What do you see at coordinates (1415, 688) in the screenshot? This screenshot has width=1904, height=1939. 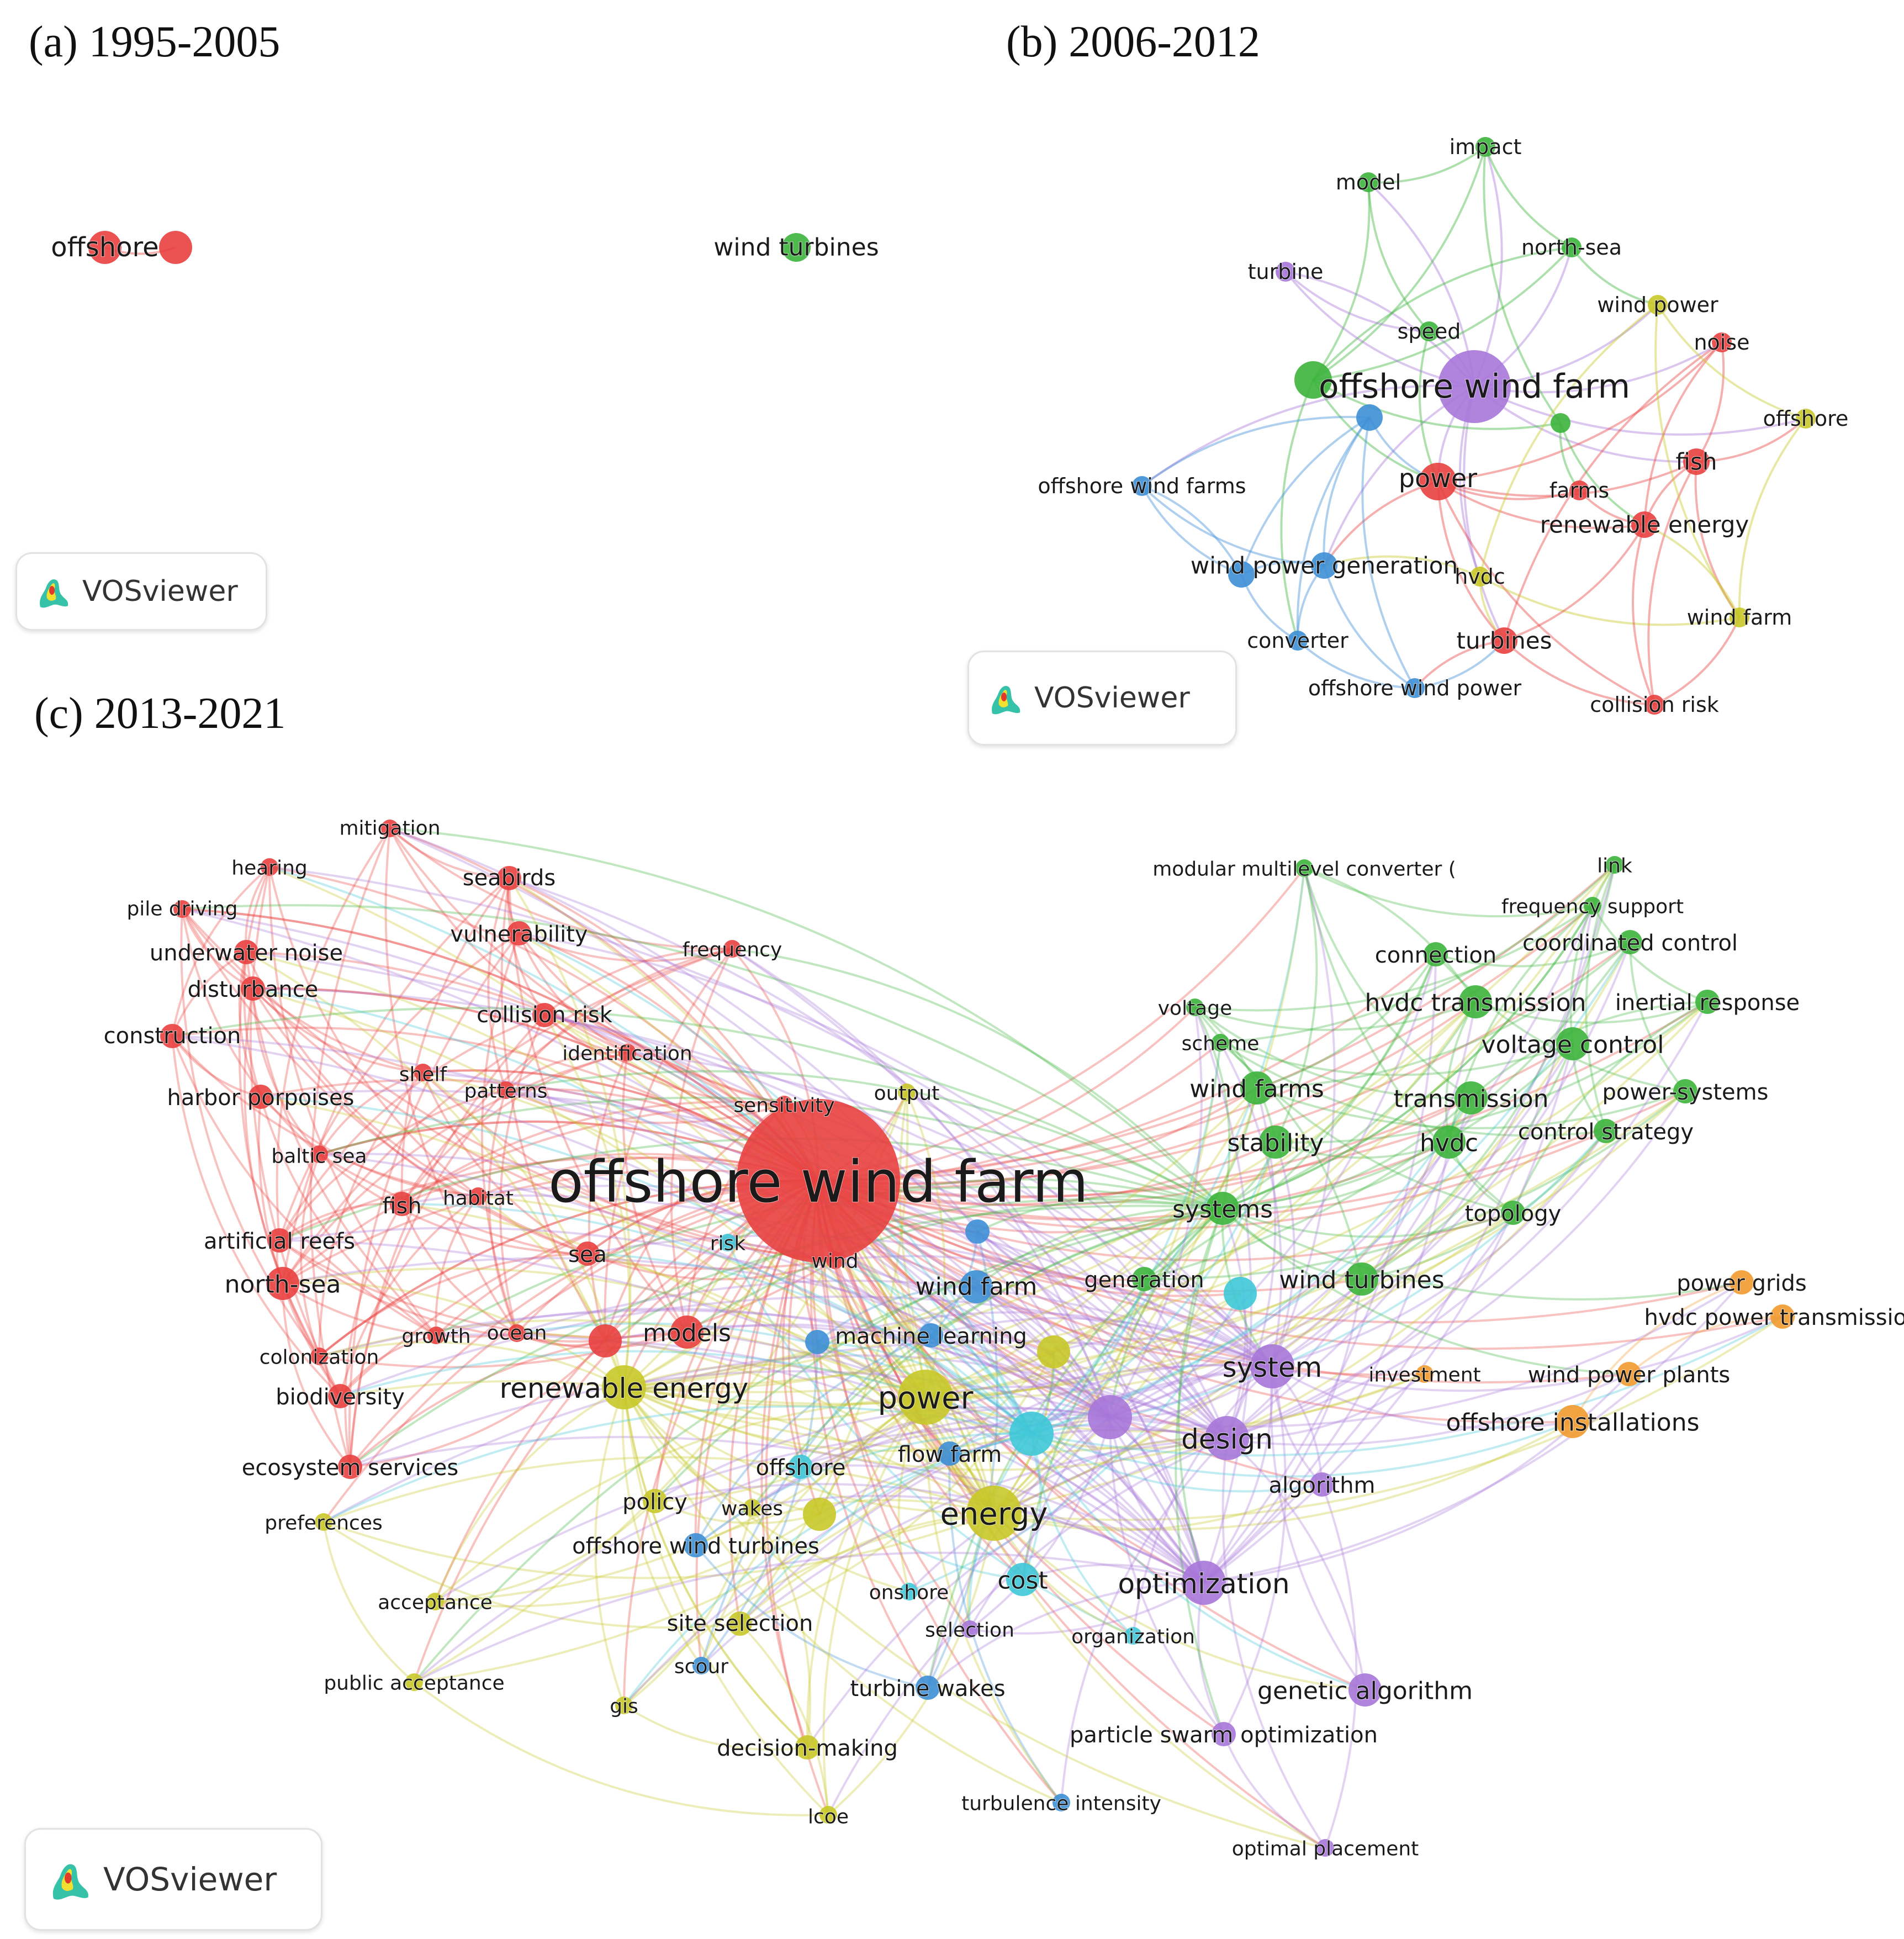 I see `node-offshore-wind-power` at bounding box center [1415, 688].